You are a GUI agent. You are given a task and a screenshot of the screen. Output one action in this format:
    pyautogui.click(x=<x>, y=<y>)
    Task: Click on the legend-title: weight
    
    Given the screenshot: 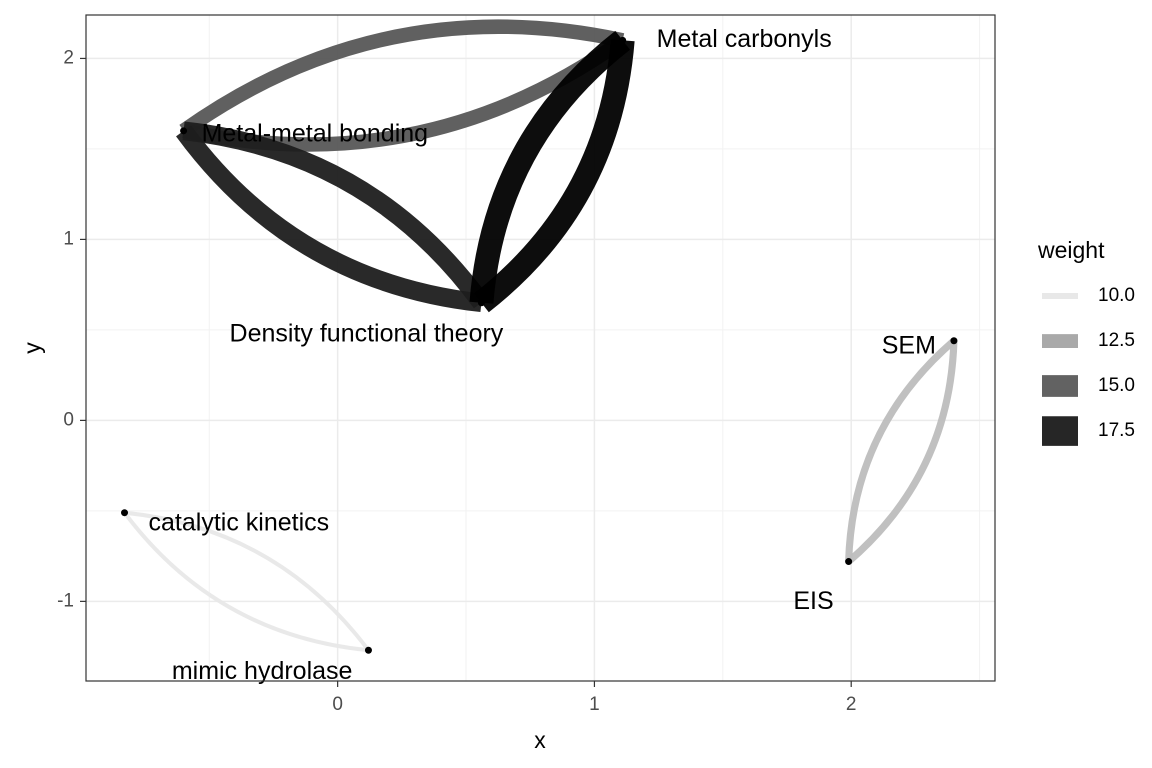 What is the action you would take?
    pyautogui.click(x=1071, y=250)
    